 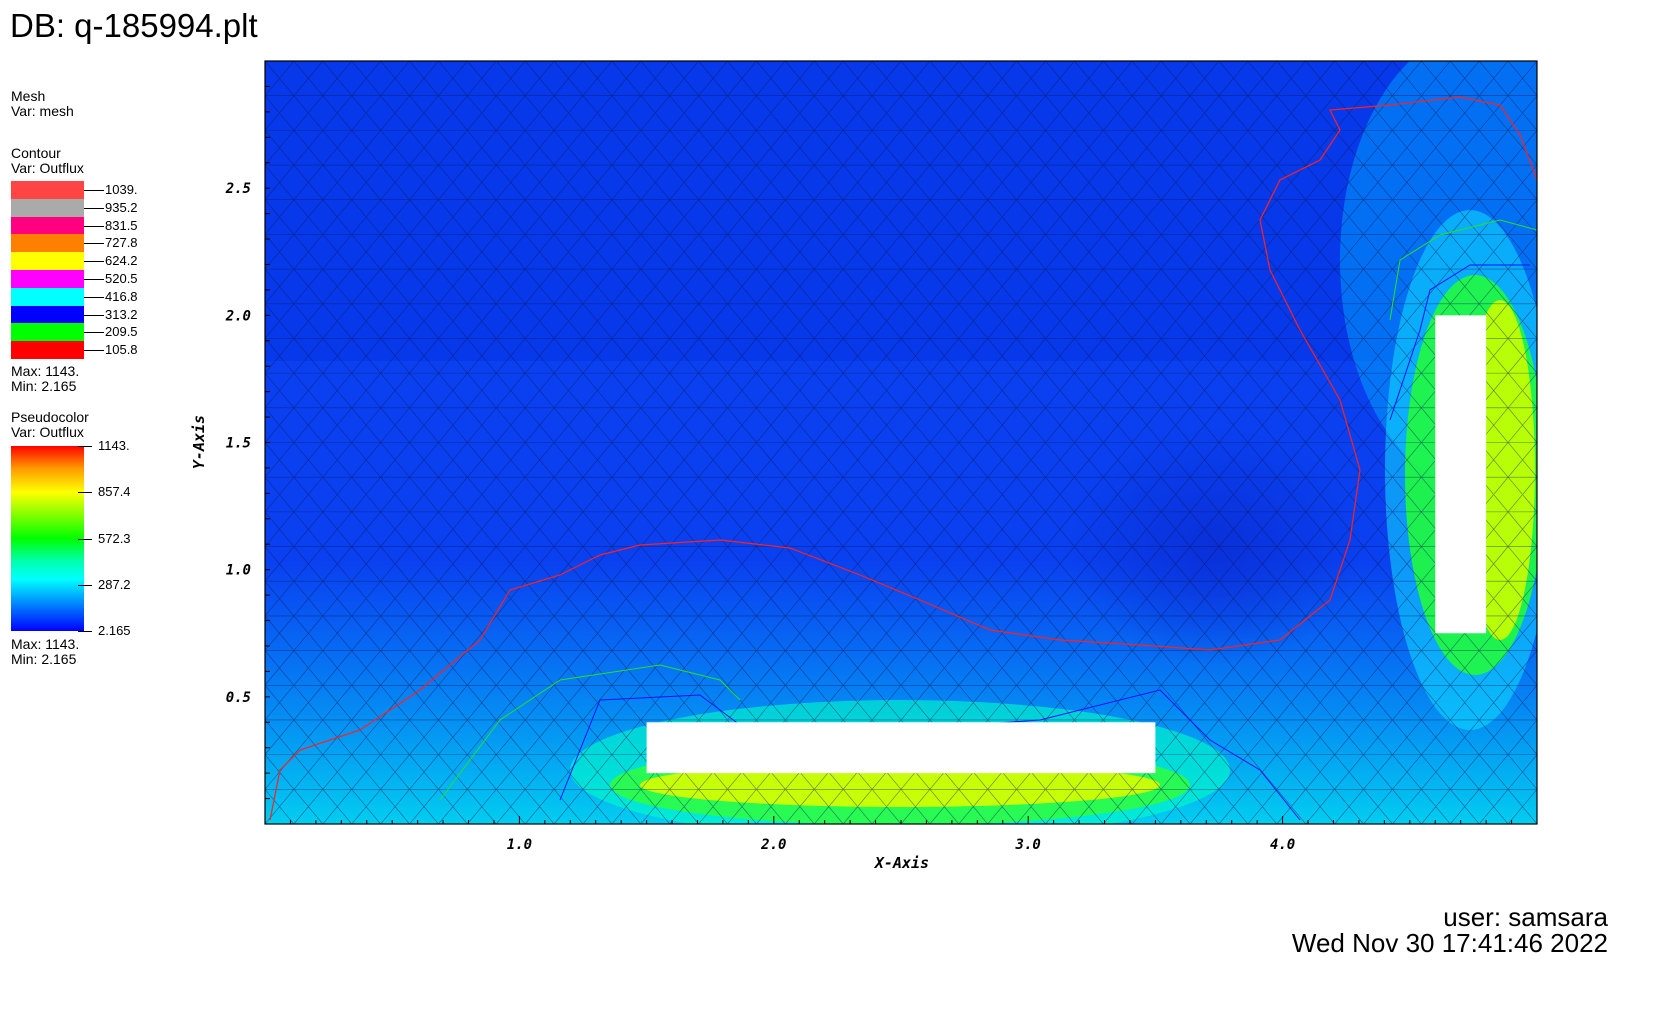 What do you see at coordinates (121, 314) in the screenshot?
I see `contour-legend-value: 313.2` at bounding box center [121, 314].